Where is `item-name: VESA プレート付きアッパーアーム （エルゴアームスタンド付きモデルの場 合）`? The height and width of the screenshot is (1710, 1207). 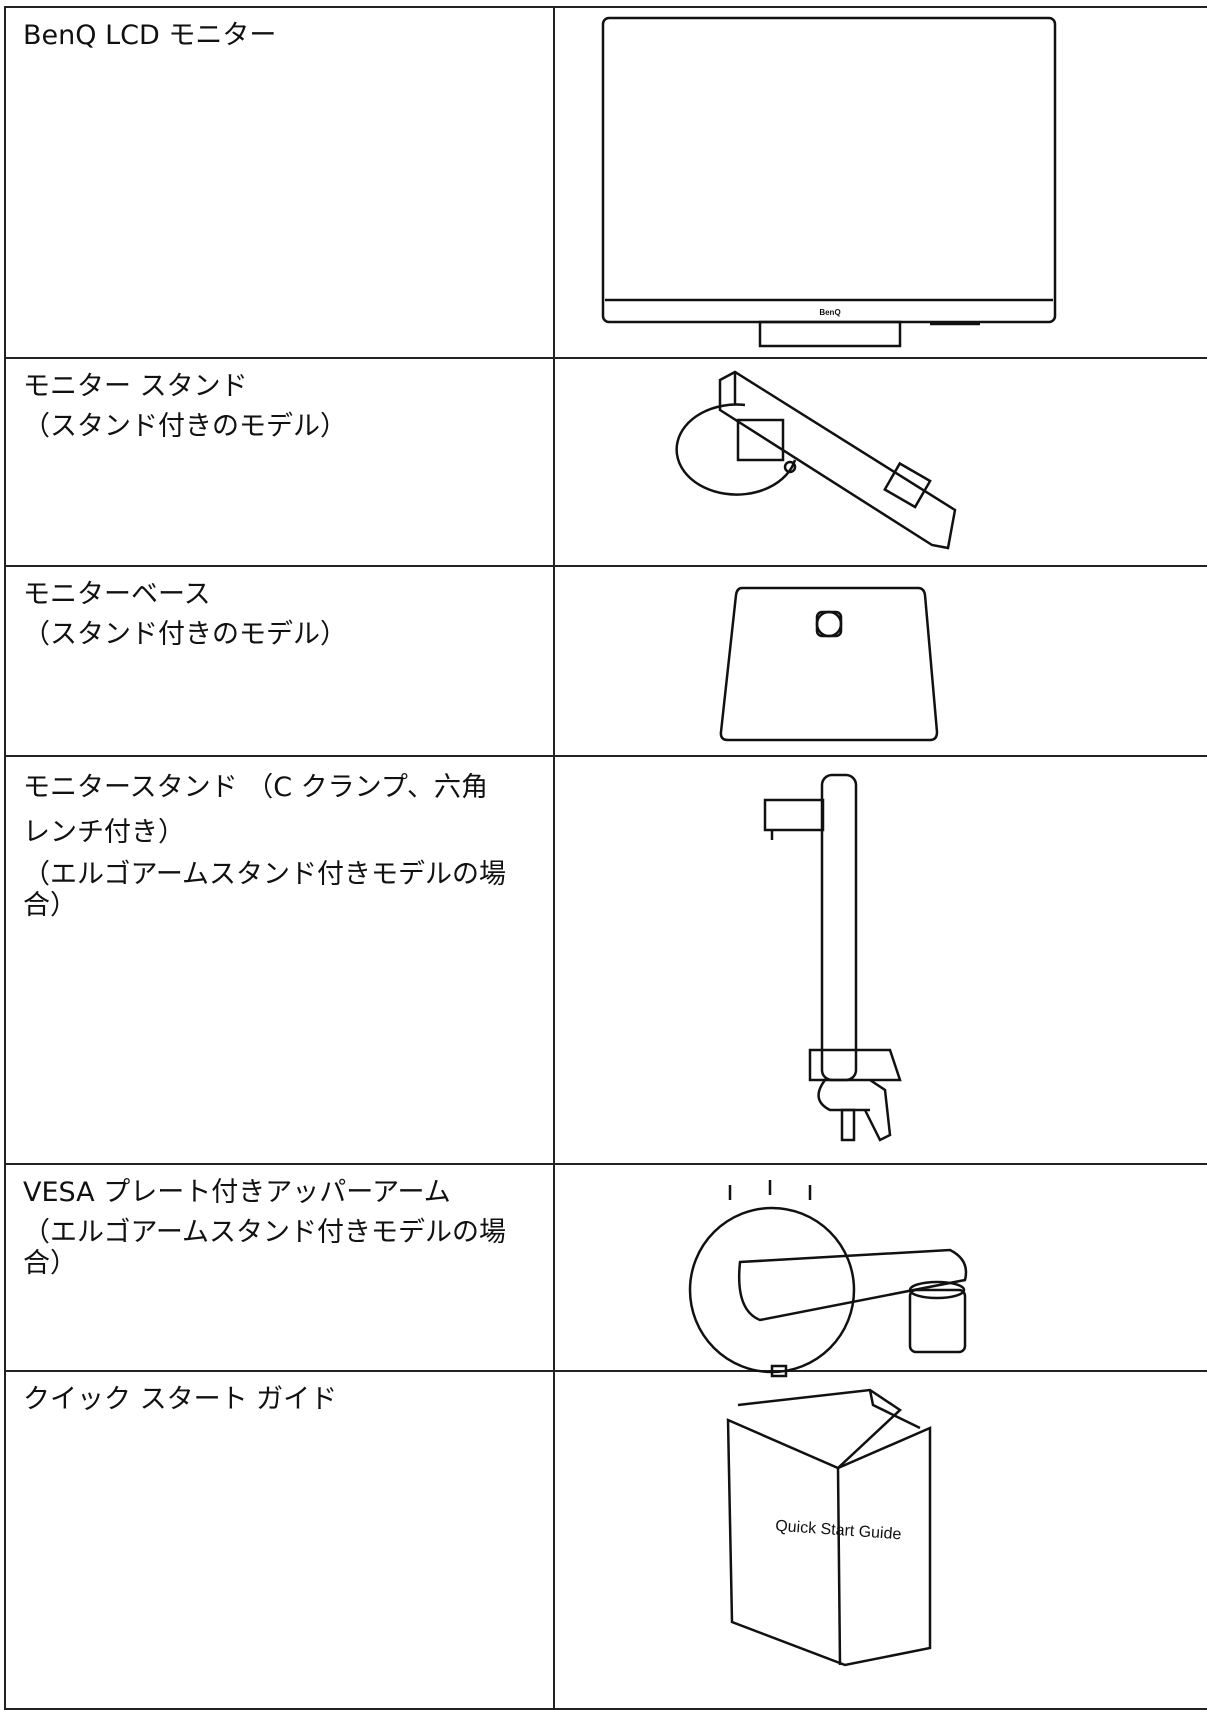 item-name: VESA プレート付きアッパーアーム （エルゴアームスタンド付きモデルの場 合） is located at coordinates (278, 1267).